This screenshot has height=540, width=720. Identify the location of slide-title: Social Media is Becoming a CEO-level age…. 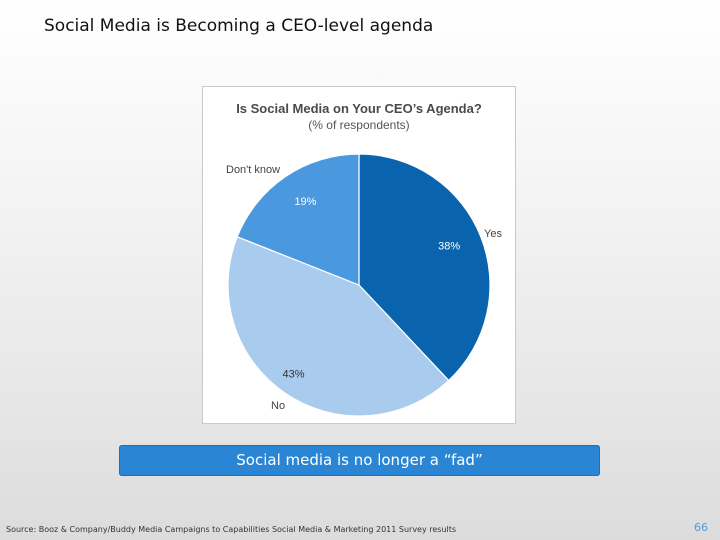
(239, 26).